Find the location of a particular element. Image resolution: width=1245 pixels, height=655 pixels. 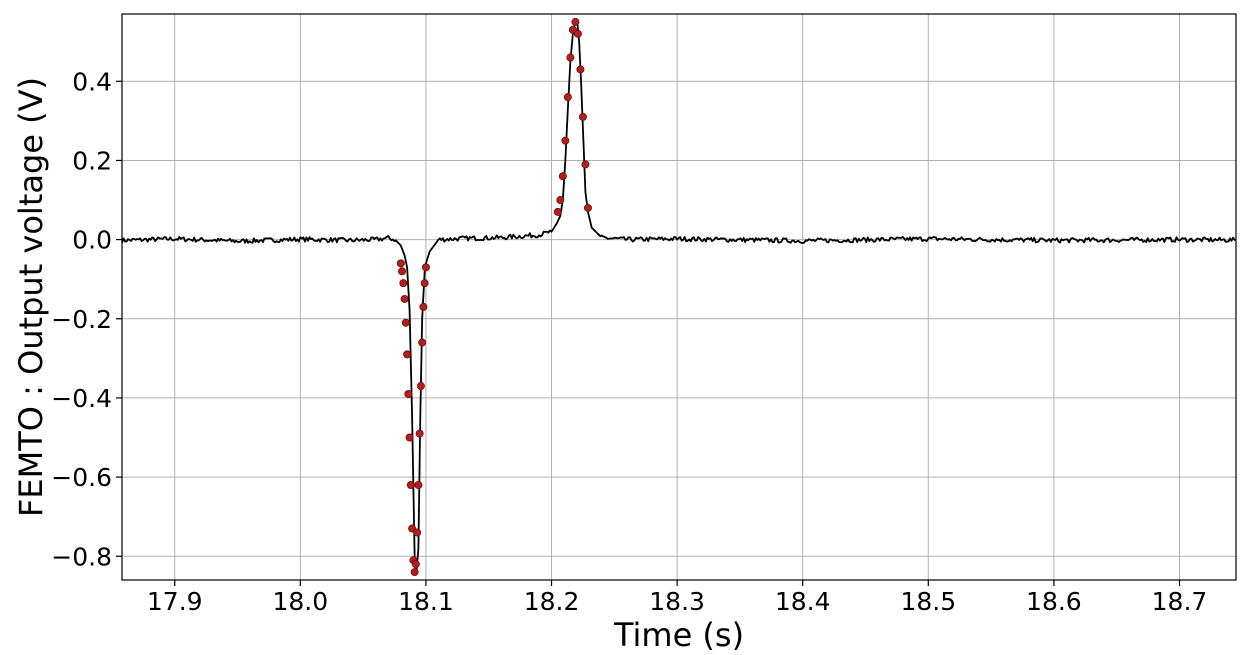

x-tick-label: 18.1 is located at coordinates (426, 601).